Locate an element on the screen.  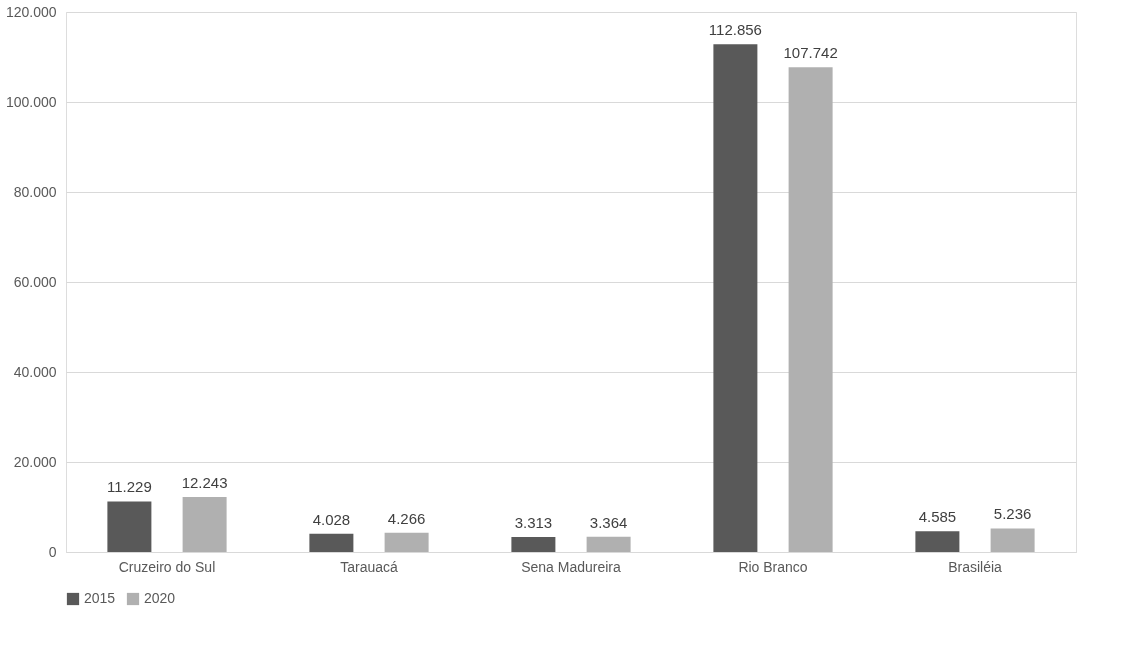
data-label: 107.742 is located at coordinates (810, 53).